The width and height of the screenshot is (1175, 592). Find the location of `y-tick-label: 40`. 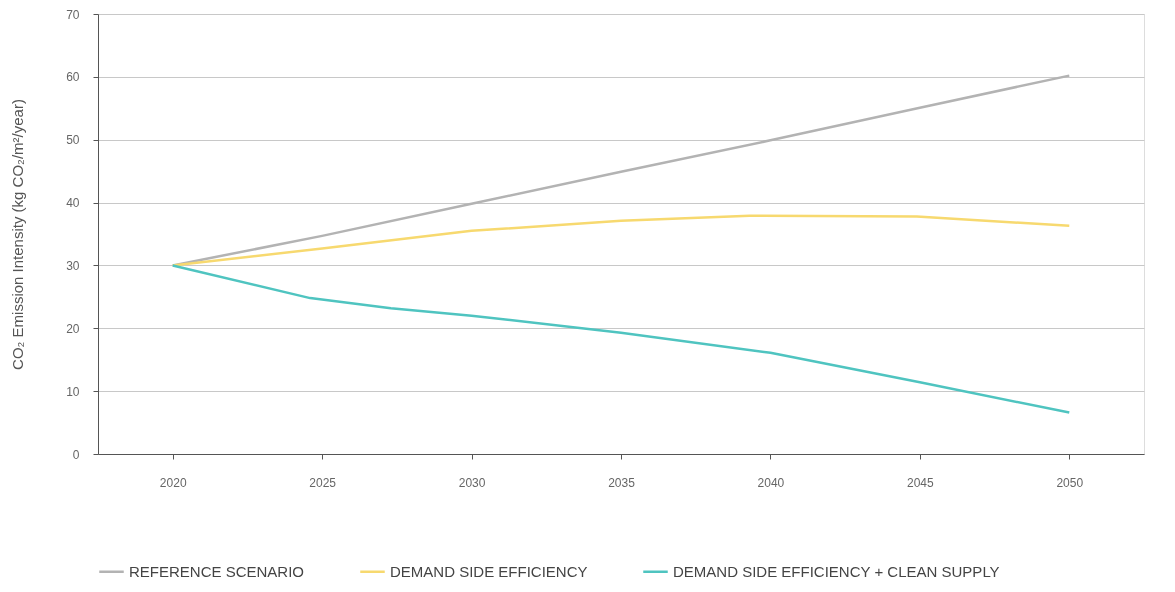

y-tick-label: 40 is located at coordinates (73, 203).